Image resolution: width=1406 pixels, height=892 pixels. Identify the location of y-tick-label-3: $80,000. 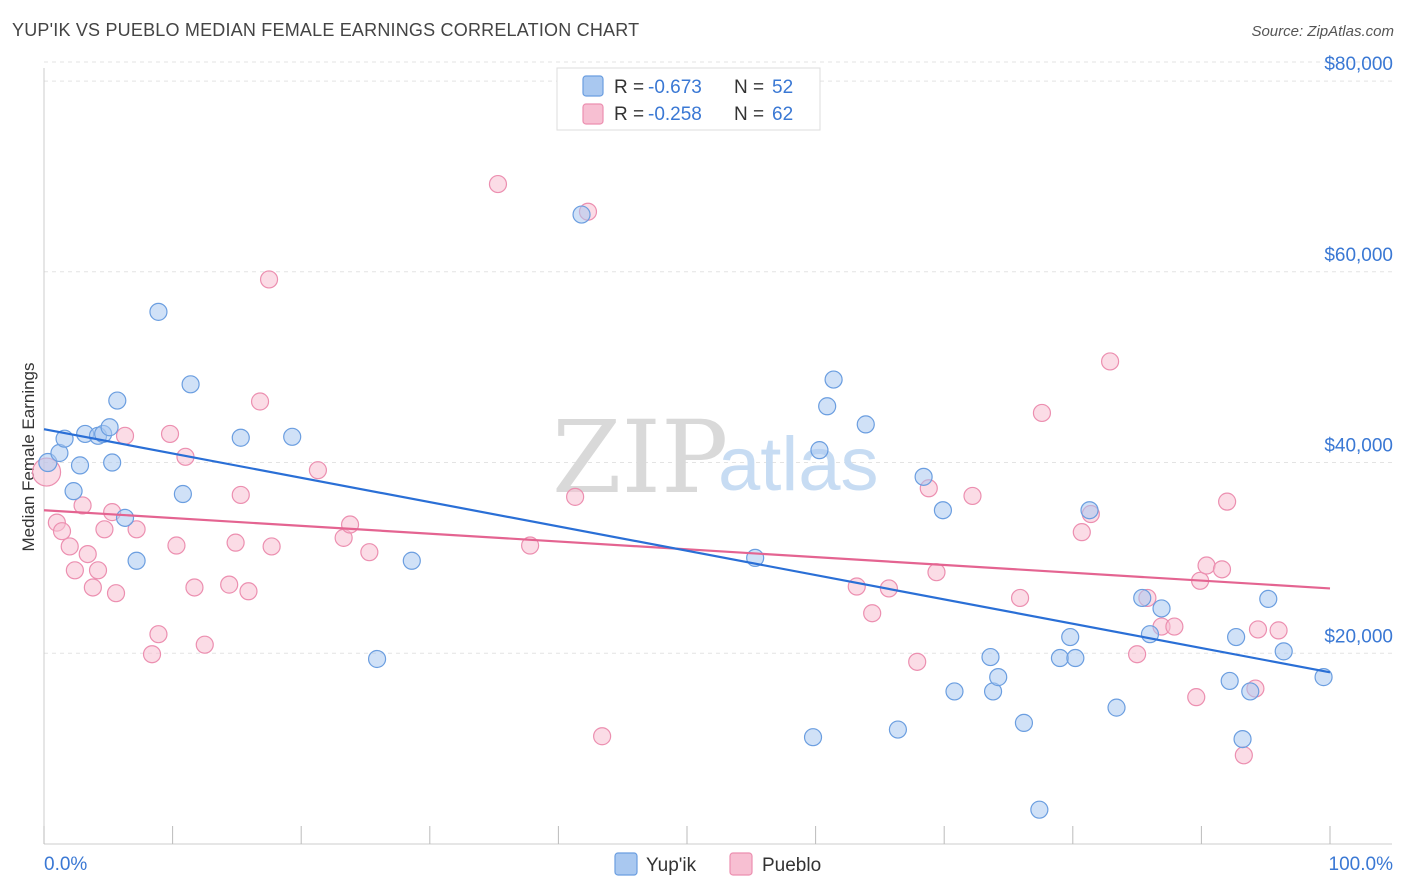
(1358, 64).